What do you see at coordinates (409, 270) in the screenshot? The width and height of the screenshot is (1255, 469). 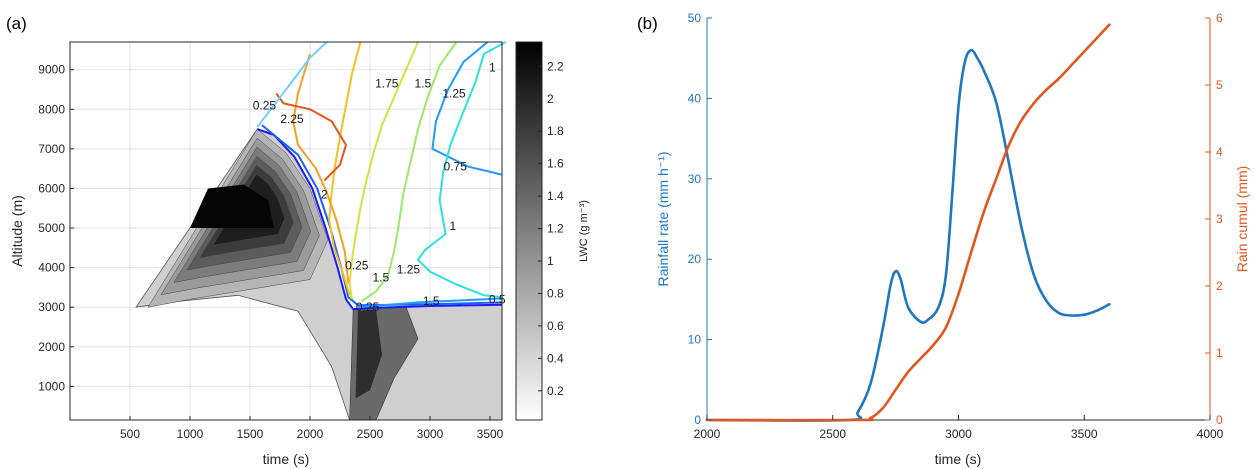 I see `contour-label-8: 1.25` at bounding box center [409, 270].